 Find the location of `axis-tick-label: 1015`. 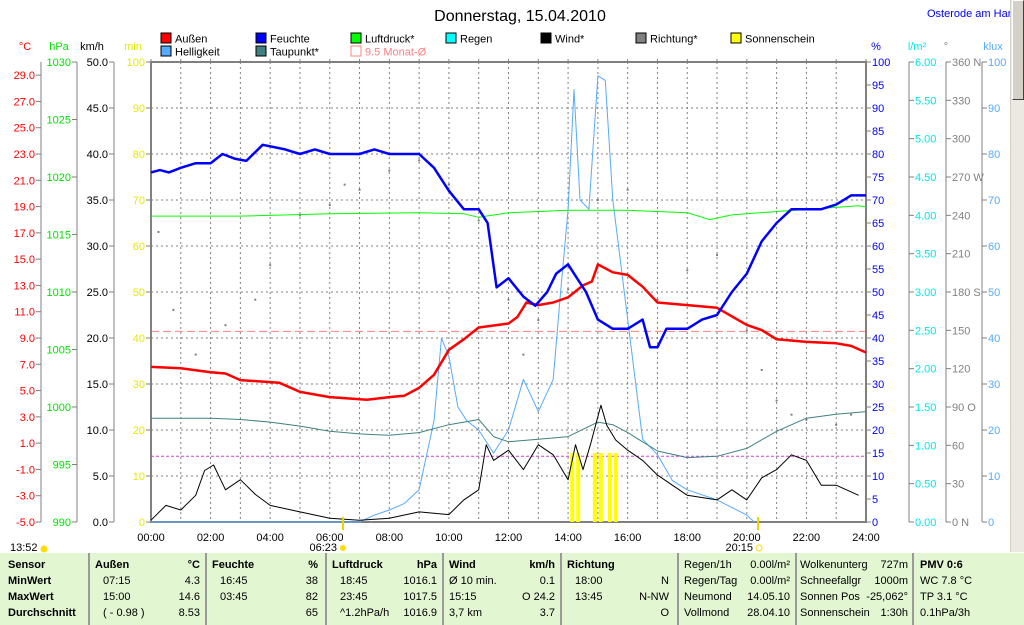

axis-tick-label: 1015 is located at coordinates (59, 236).